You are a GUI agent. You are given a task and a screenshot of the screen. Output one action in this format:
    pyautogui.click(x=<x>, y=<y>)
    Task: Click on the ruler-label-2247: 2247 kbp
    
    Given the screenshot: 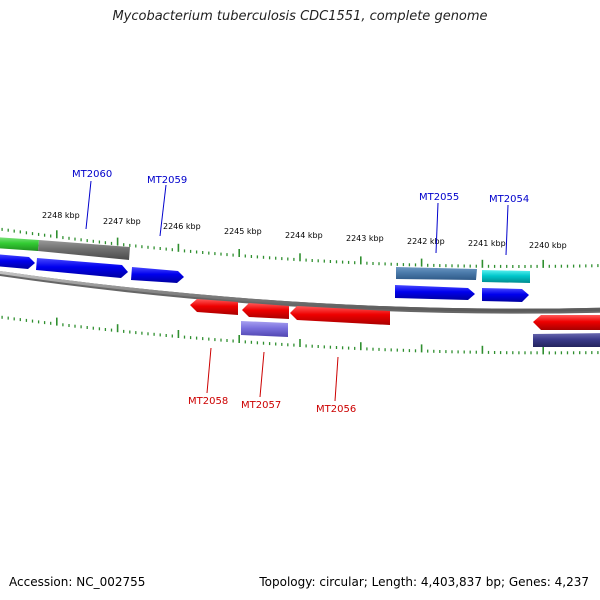 What is the action you would take?
    pyautogui.click(x=122, y=221)
    